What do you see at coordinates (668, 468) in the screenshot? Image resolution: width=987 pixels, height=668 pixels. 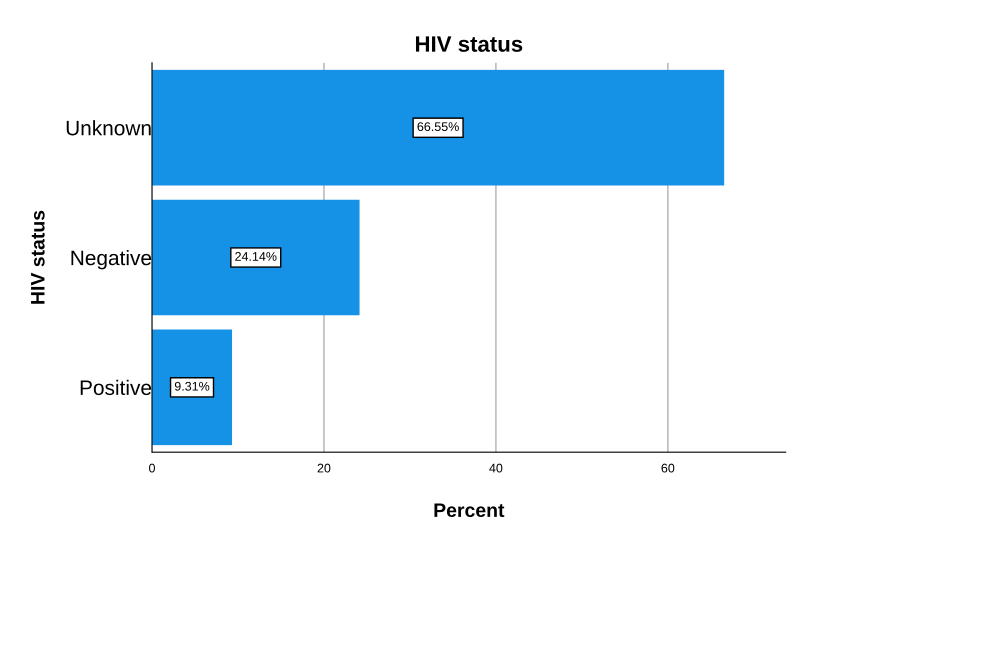 I see `x-tick-label: 60` at bounding box center [668, 468].